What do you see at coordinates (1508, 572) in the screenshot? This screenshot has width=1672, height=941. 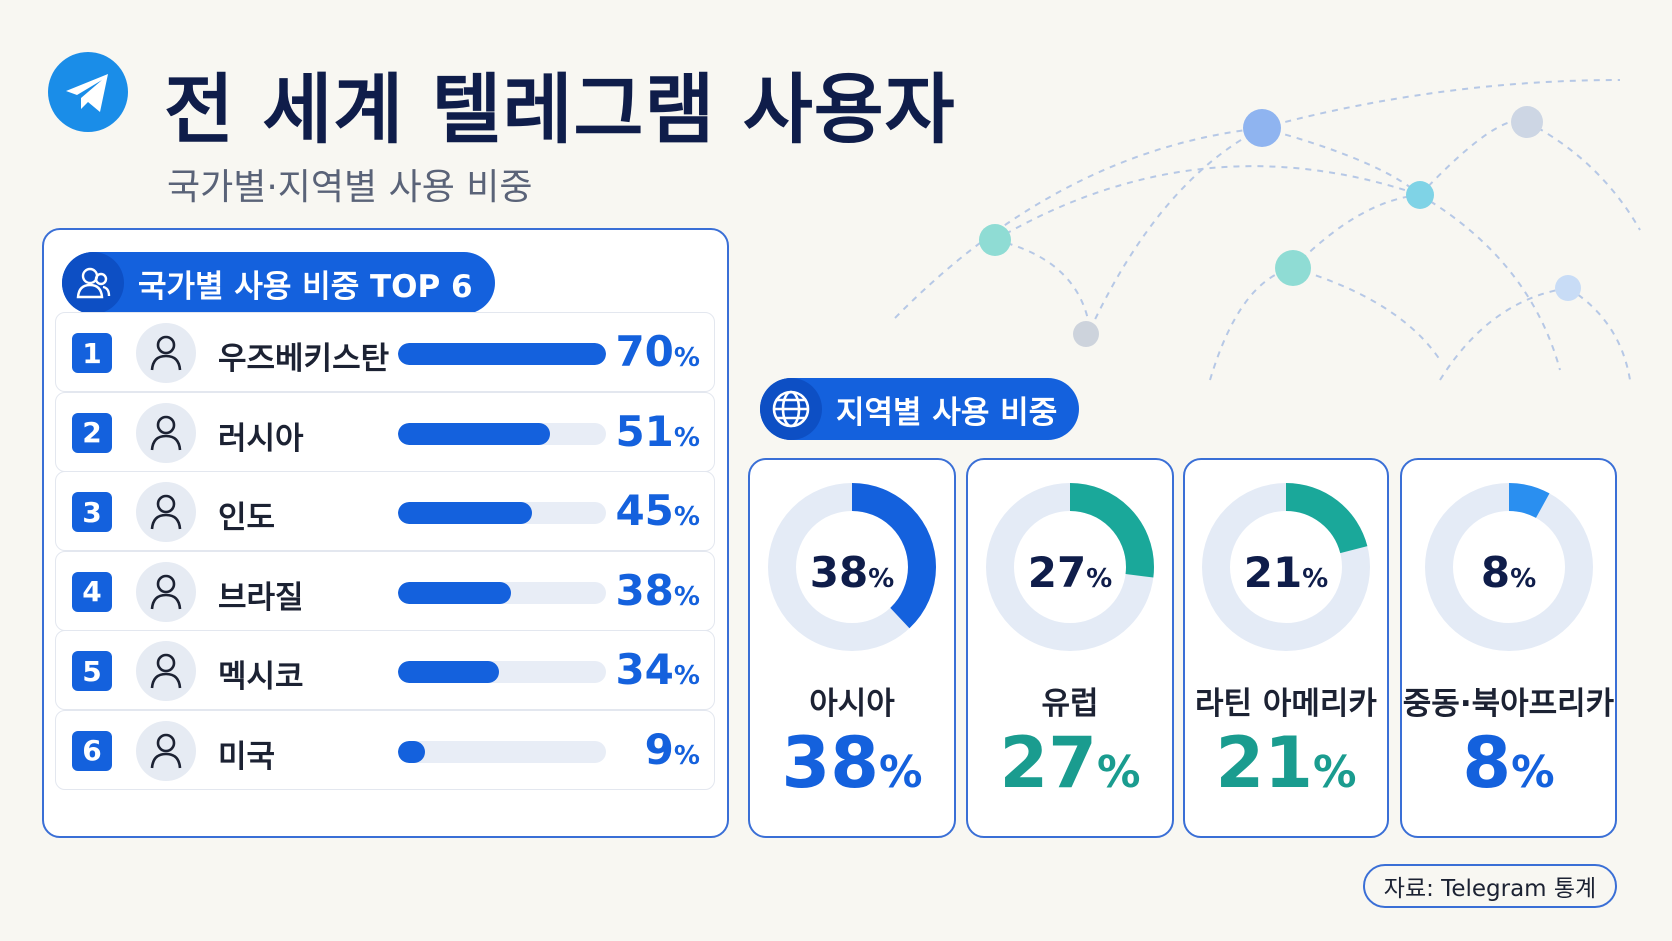 I see `donut-center-label: 8%` at bounding box center [1508, 572].